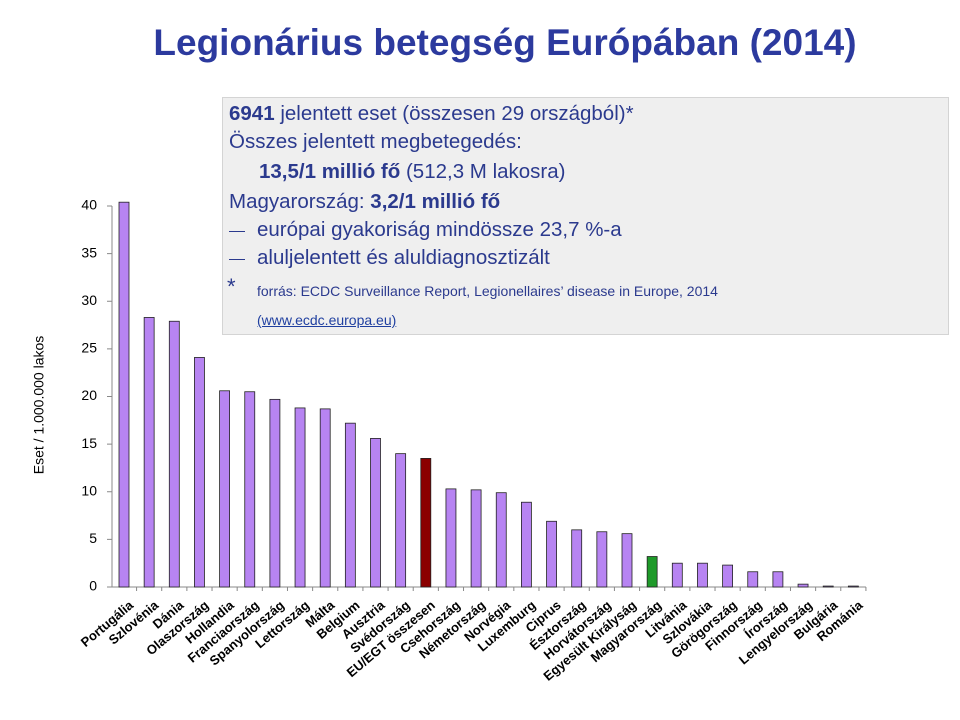  I want to click on chart-title: Legionárius betegség Európában (2014), so click(505, 42).